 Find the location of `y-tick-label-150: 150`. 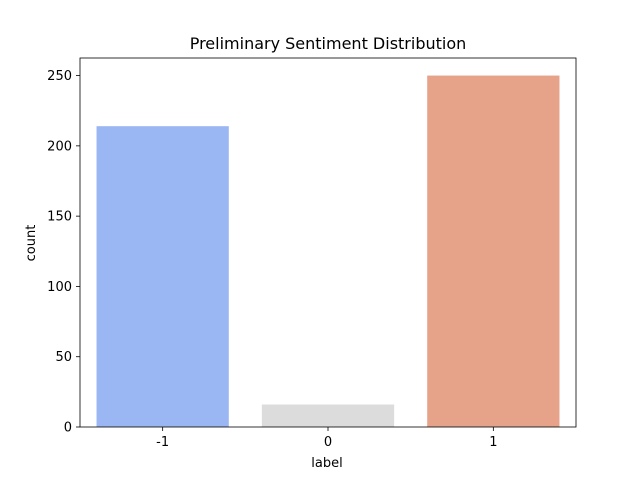

y-tick-label-150: 150 is located at coordinates (59, 217).